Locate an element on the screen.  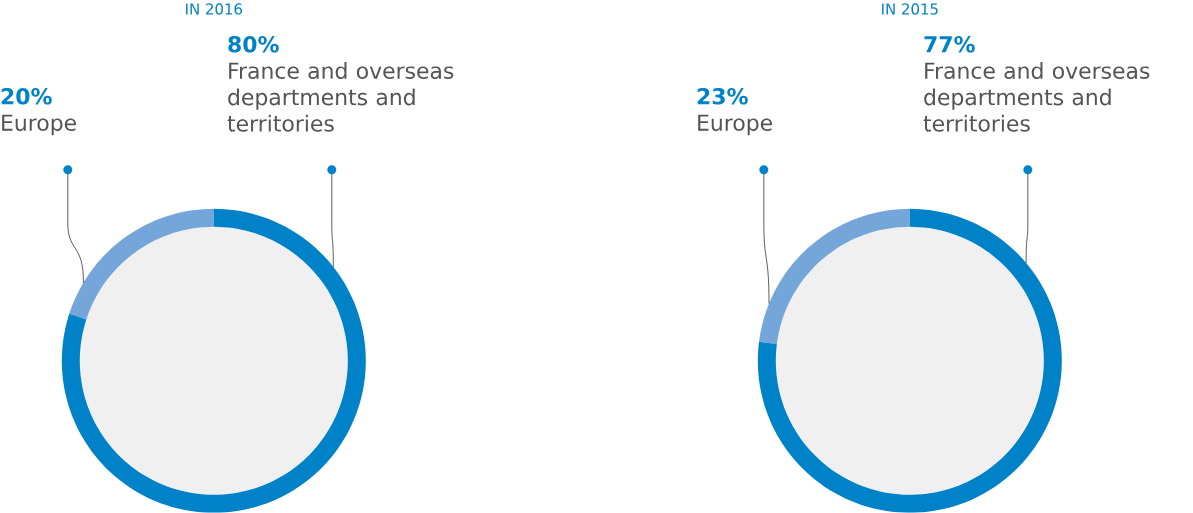
chart-title: IN 2016 is located at coordinates (214, 9).